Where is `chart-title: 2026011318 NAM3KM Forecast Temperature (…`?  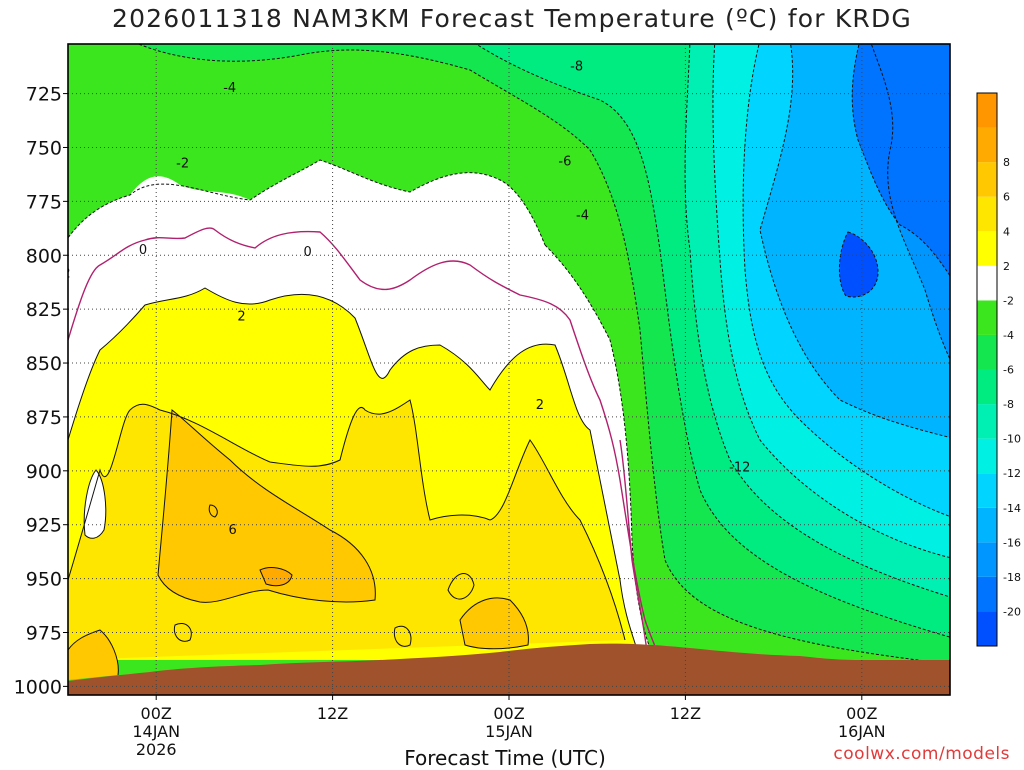 chart-title: 2026011318 NAM3KM Forecast Temperature (… is located at coordinates (512, 18).